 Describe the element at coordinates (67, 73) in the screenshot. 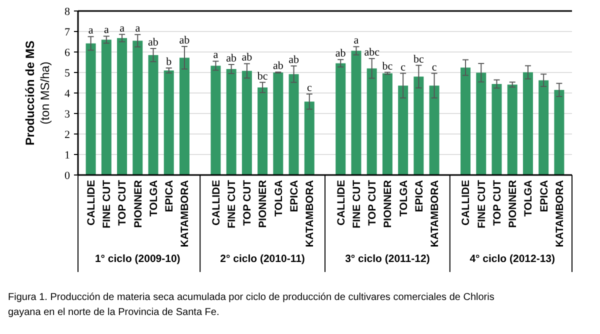

I see `y-tick-label: 5` at that location.